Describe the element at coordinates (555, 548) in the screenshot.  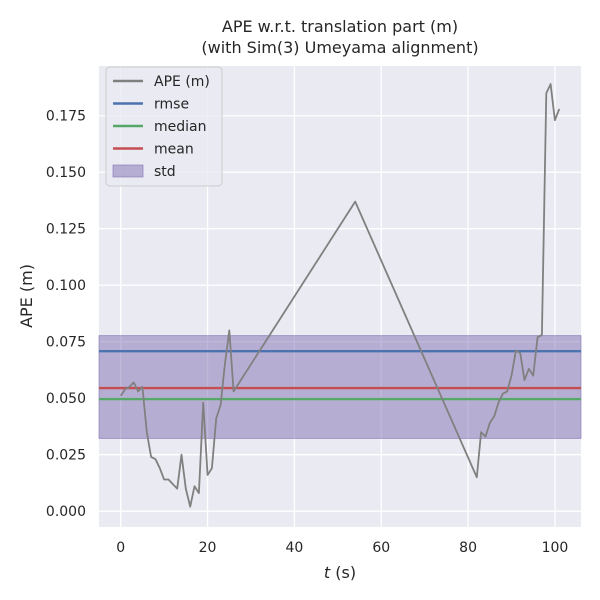
I see `x-tick-label: 100` at that location.